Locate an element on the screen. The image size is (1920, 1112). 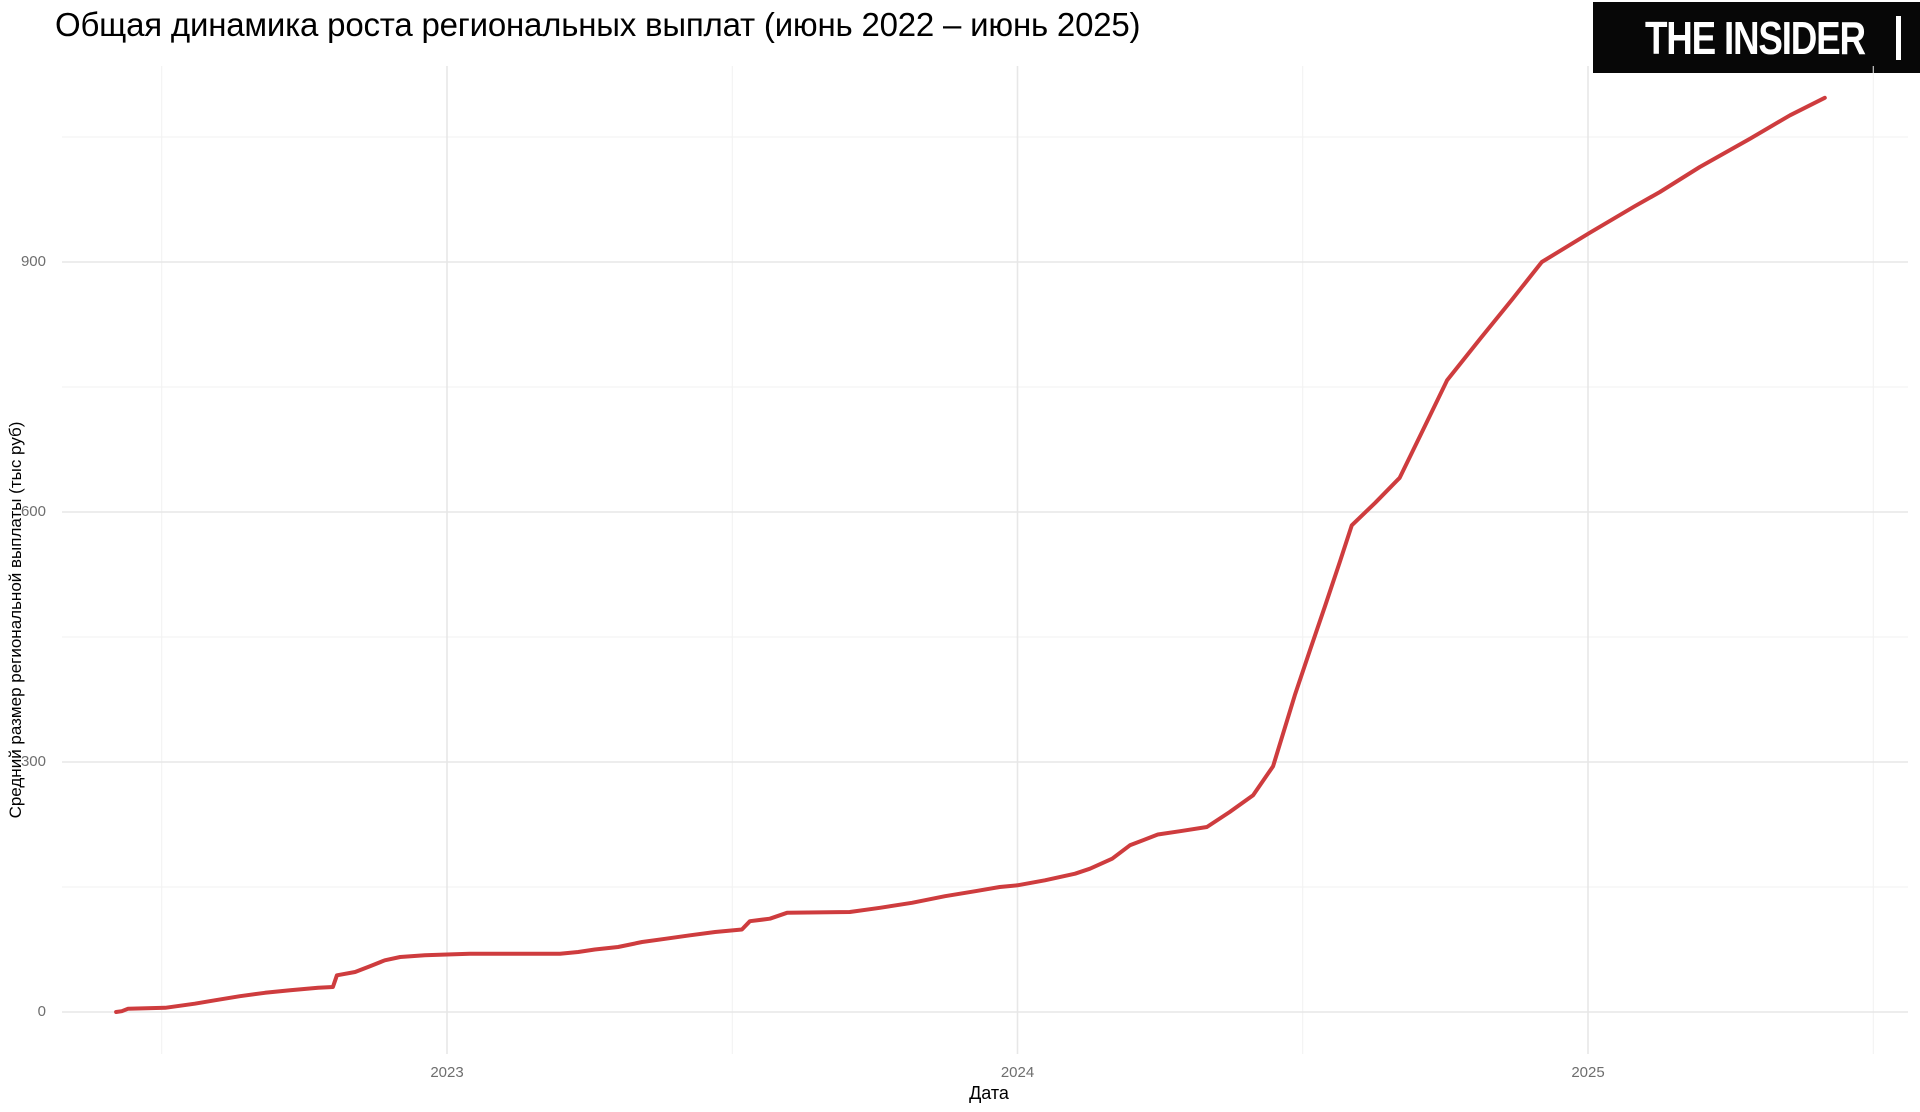
x-axis-tick-label: 2025 is located at coordinates (1588, 1072).